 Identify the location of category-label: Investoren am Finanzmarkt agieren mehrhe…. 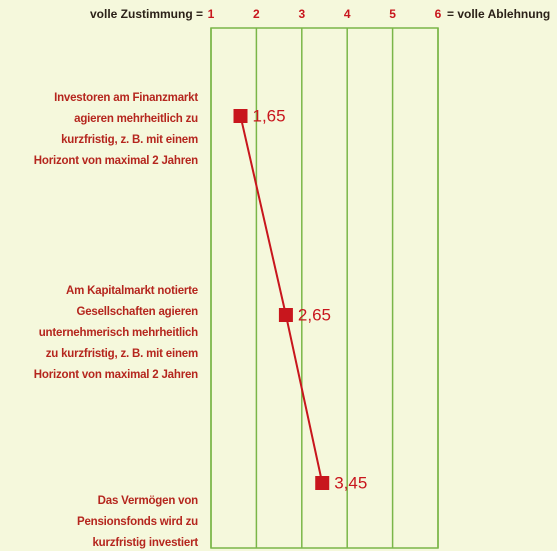
(115, 129).